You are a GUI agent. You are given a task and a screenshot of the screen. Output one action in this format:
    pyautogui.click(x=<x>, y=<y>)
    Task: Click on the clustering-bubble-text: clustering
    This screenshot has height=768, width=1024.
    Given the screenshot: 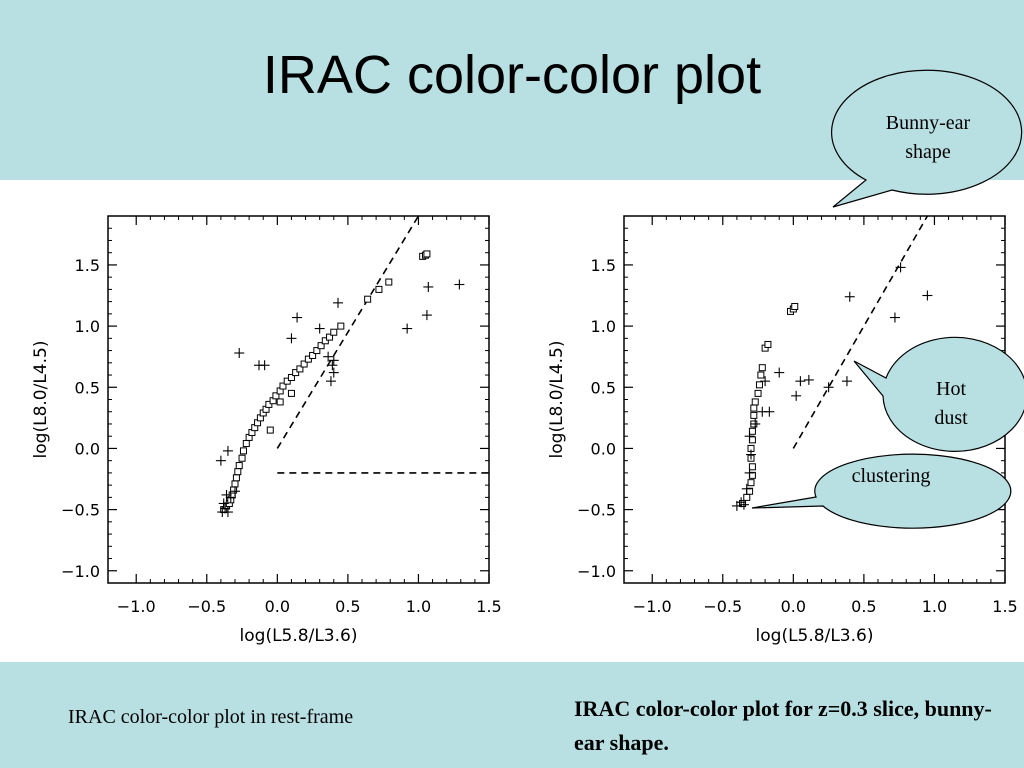 What is the action you would take?
    pyautogui.click(x=891, y=476)
    